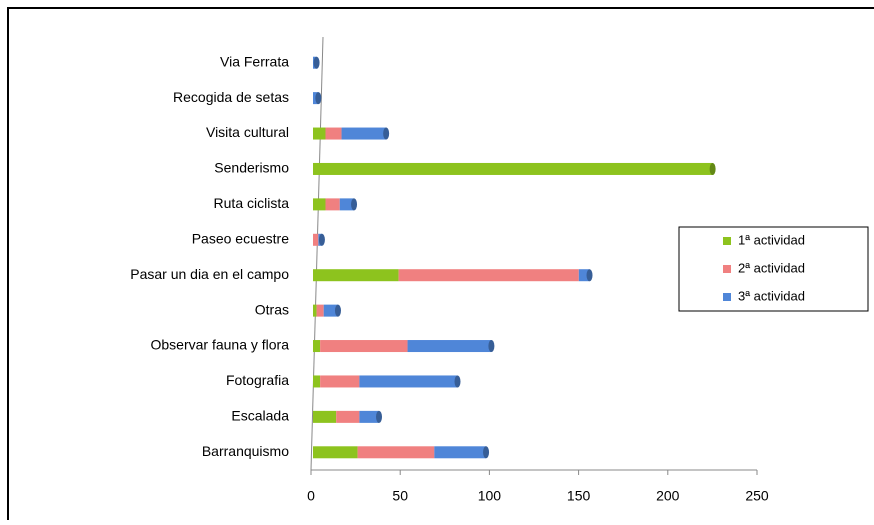 The image size is (874, 525). I want to click on legend-label: 3ª actividad, so click(771, 295).